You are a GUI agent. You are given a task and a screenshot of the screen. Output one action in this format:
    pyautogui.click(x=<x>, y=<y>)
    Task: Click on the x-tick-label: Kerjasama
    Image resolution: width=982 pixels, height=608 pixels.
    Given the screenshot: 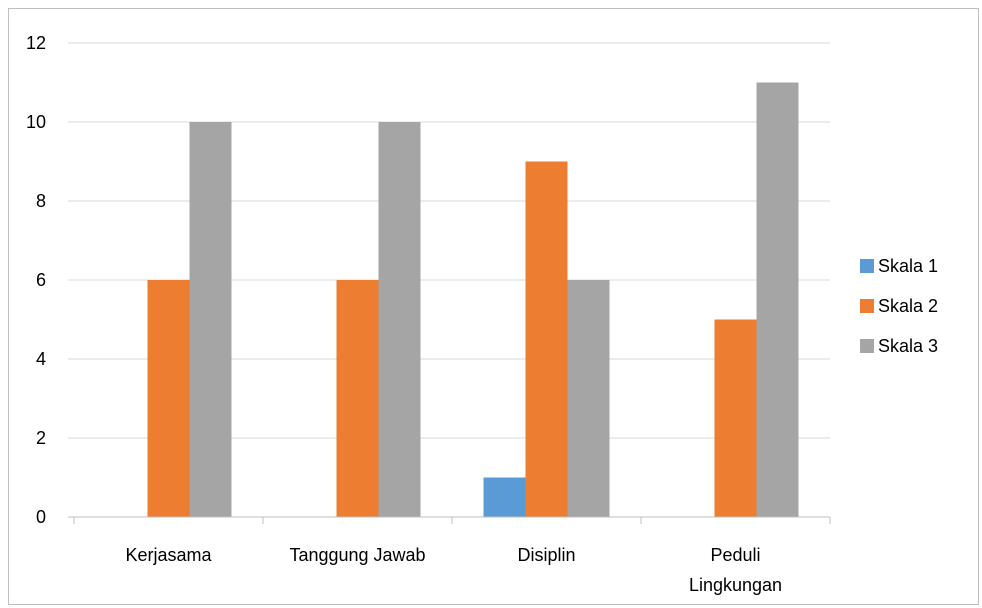 What is the action you would take?
    pyautogui.click(x=168, y=555)
    